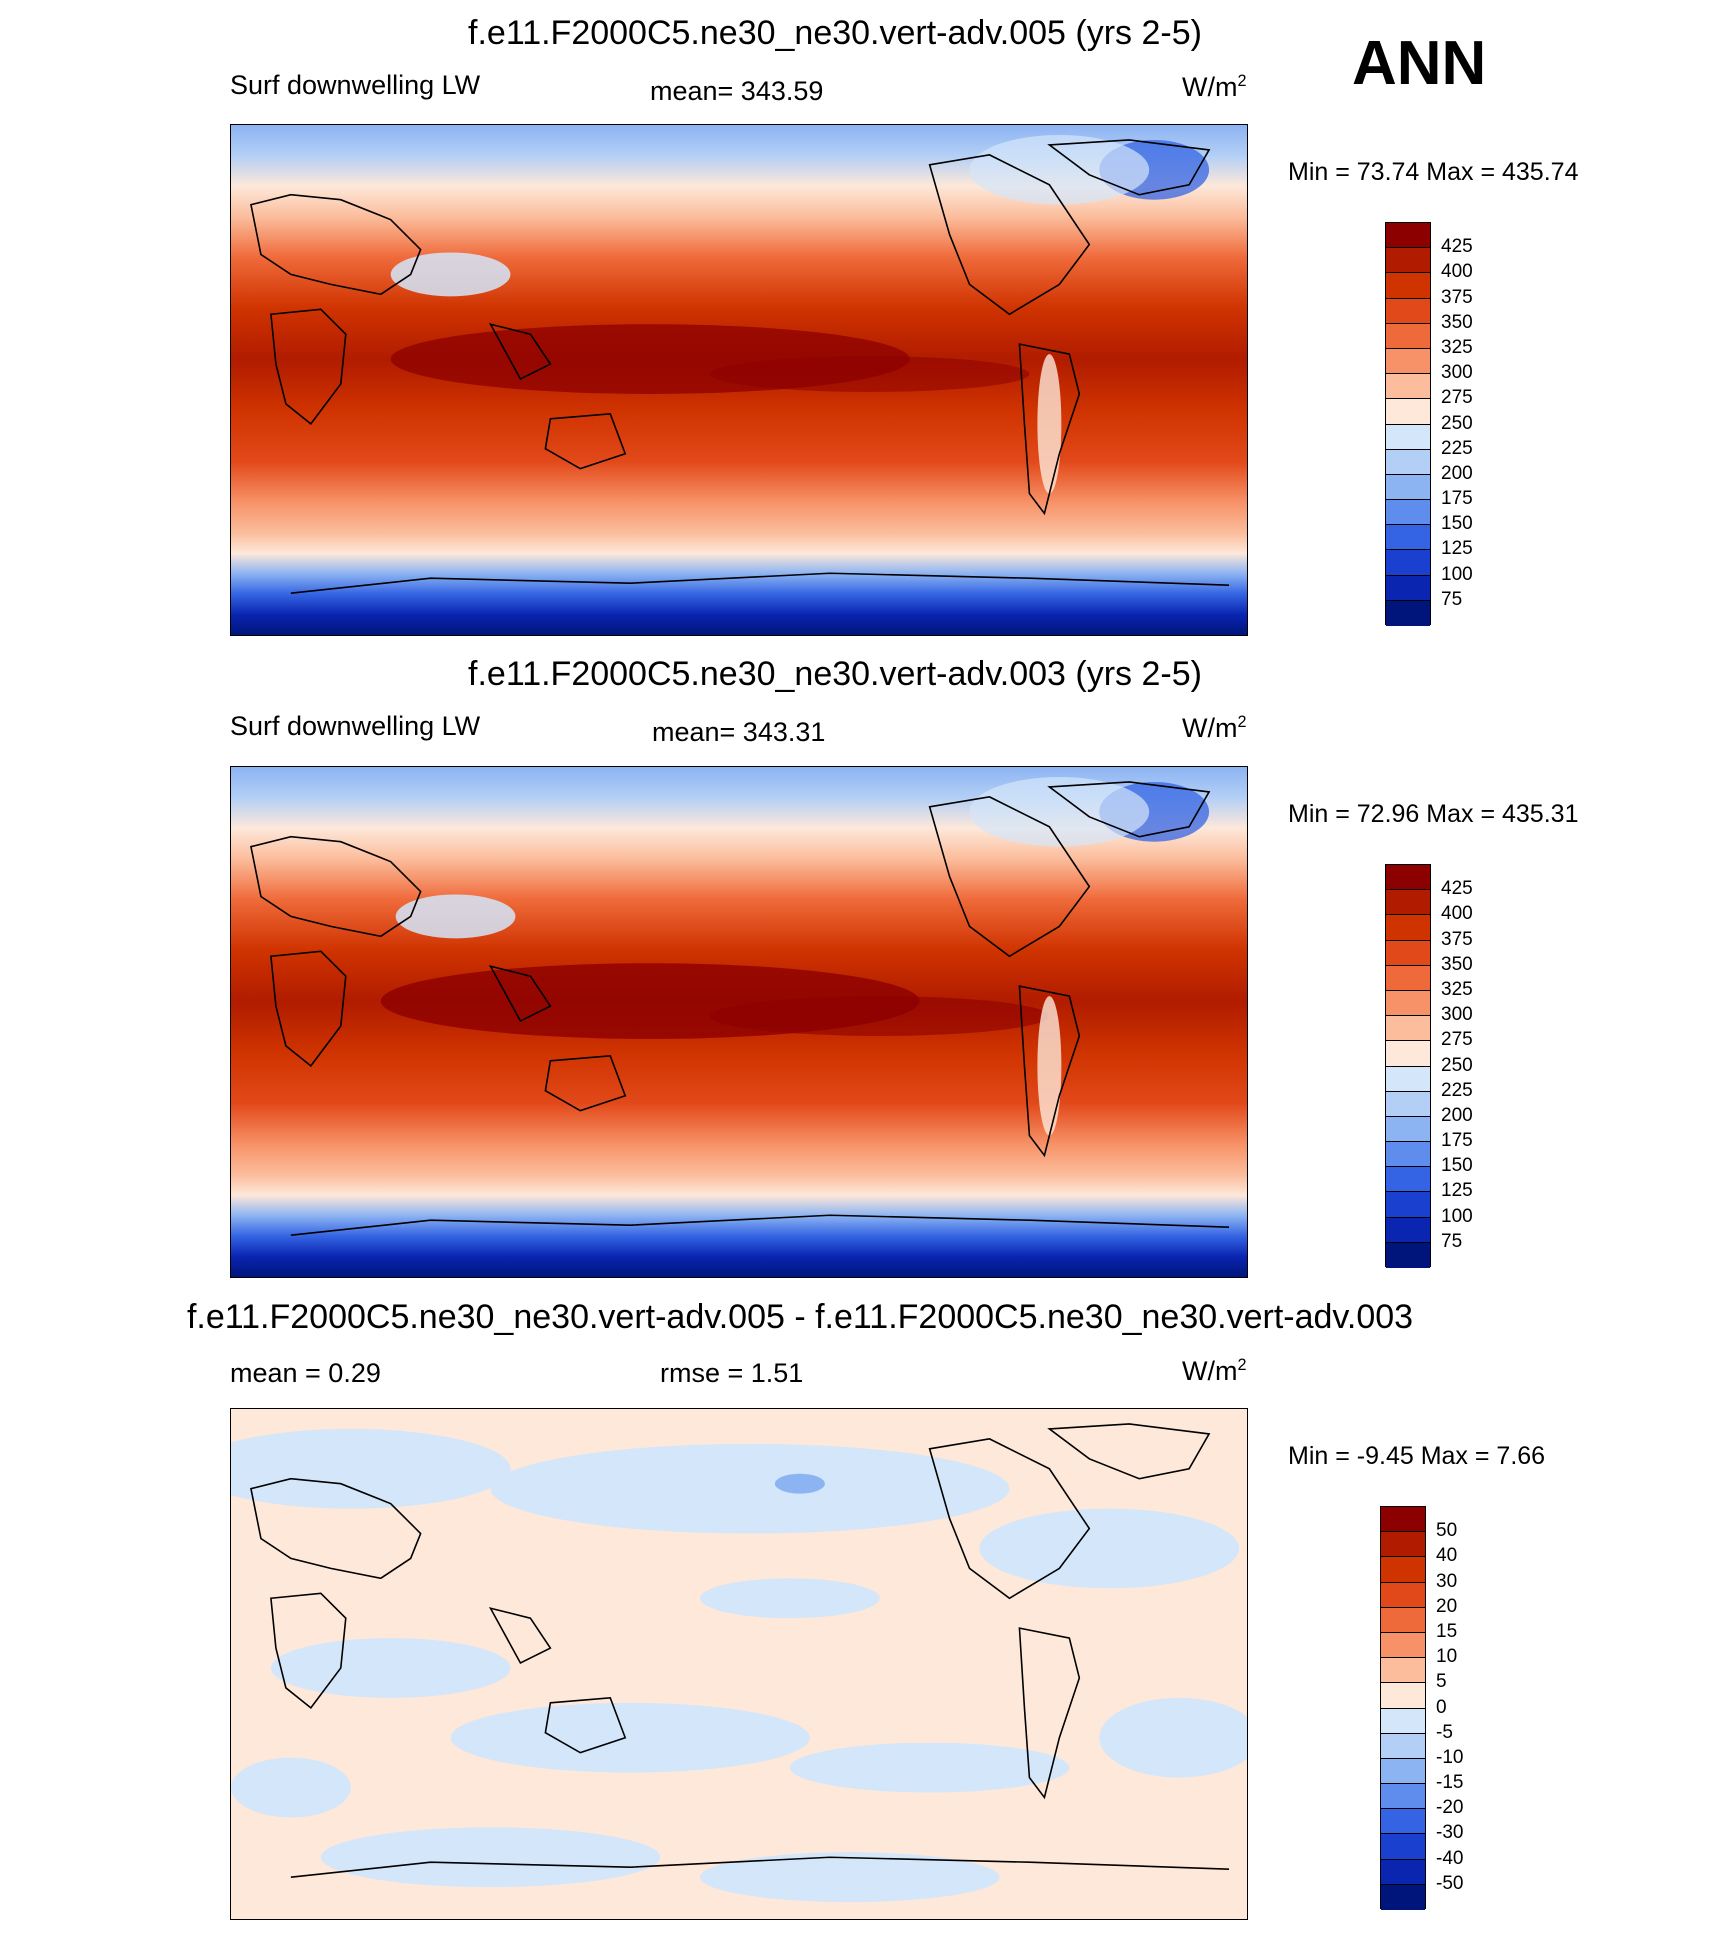  What do you see at coordinates (1457, 272) in the screenshot?
I see `colorbar-tick-label: 400` at bounding box center [1457, 272].